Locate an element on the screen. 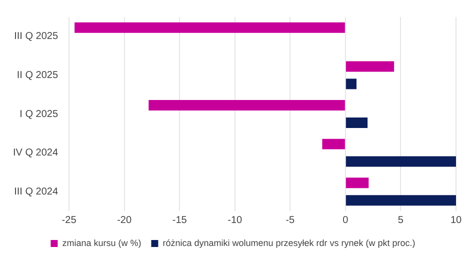 The width and height of the screenshot is (474, 266). y-tick-label: III Q 2025 is located at coordinates (36, 36).